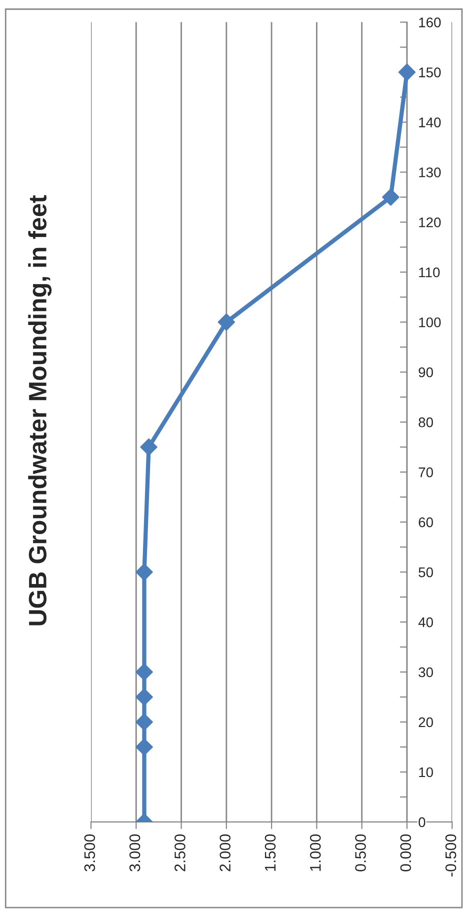 The image size is (469, 913). I want to click on y-tick-label: 50, so click(425, 572).